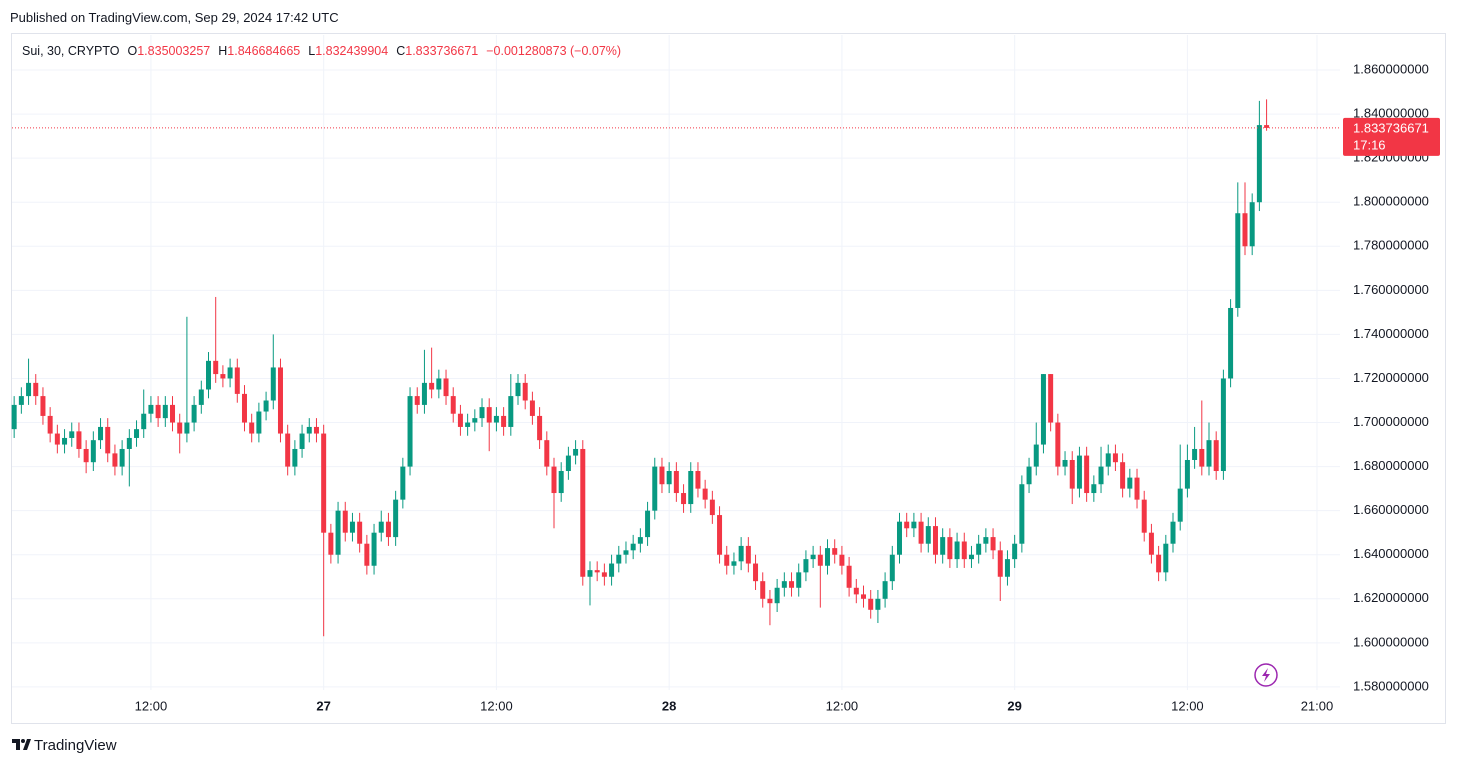  What do you see at coordinates (1391, 68) in the screenshot?
I see `y-tick-label: 1.860000000` at bounding box center [1391, 68].